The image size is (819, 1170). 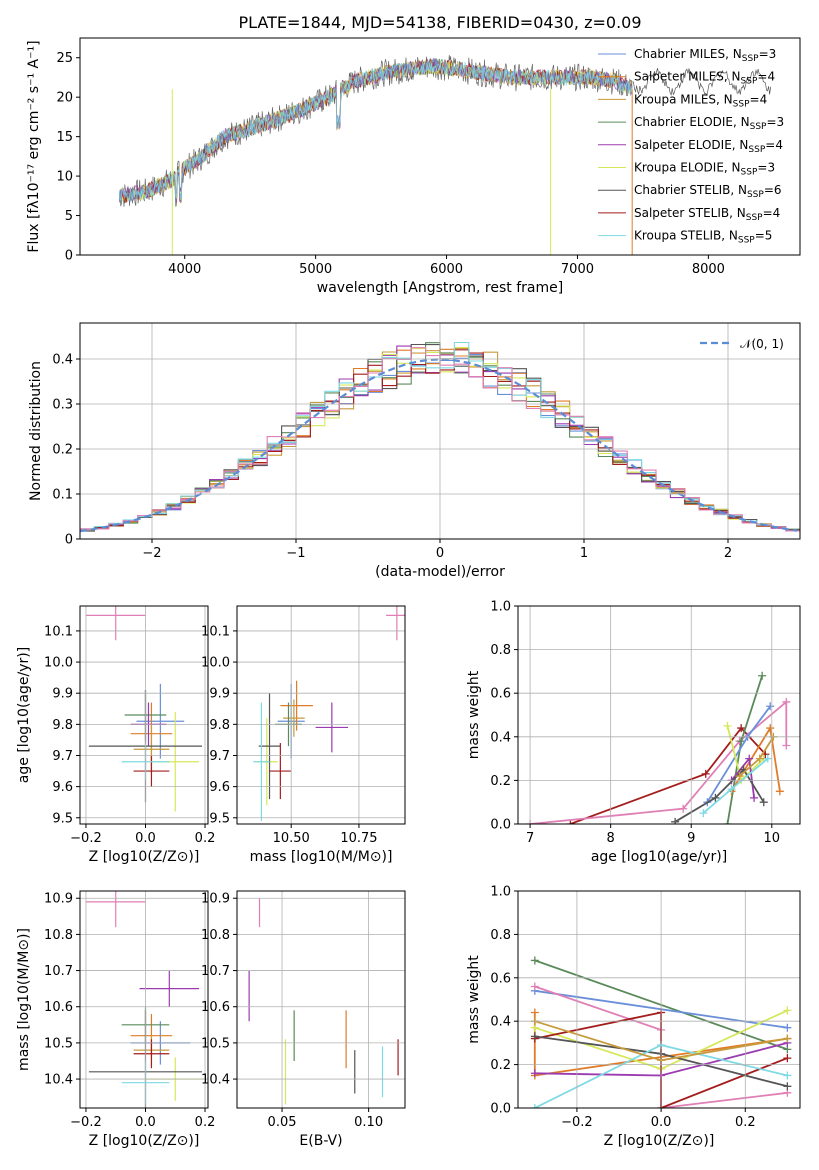 I want to click on x-tick-label: −0.2, so click(x=86, y=838).